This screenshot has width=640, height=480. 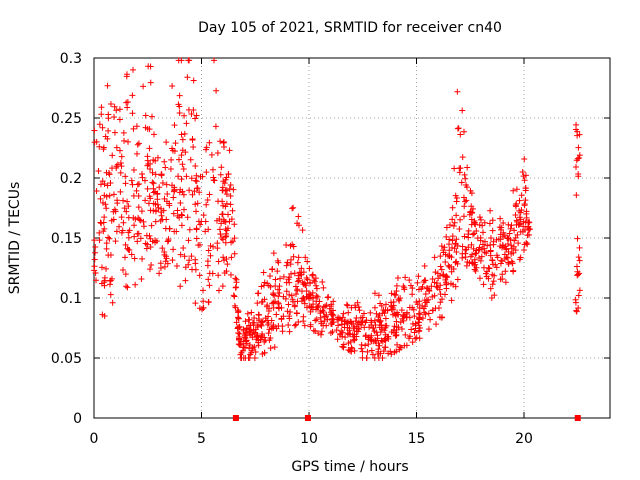 What do you see at coordinates (66, 359) in the screenshot?
I see `y-tick-label: 0.05` at bounding box center [66, 359].